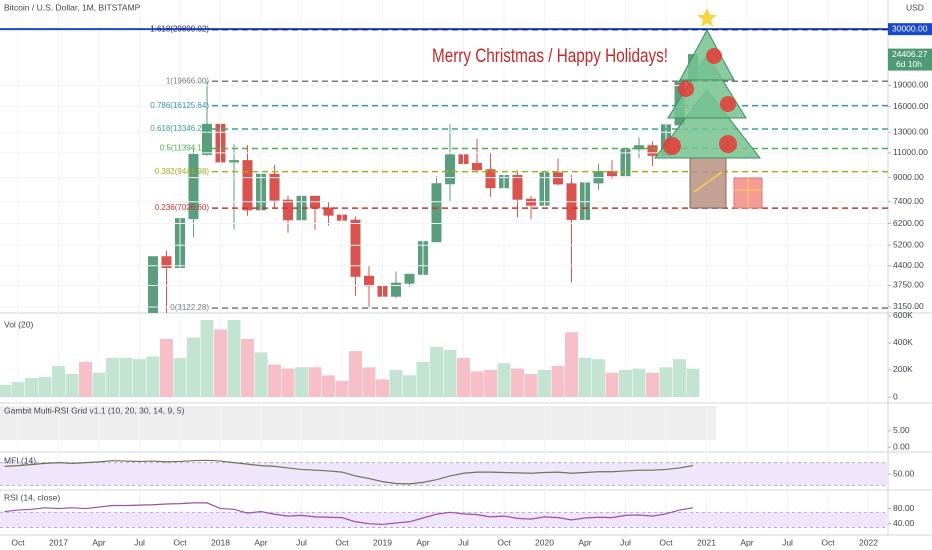  What do you see at coordinates (904, 473) in the screenshot?
I see `y-tick-label: 50.00` at bounding box center [904, 473].